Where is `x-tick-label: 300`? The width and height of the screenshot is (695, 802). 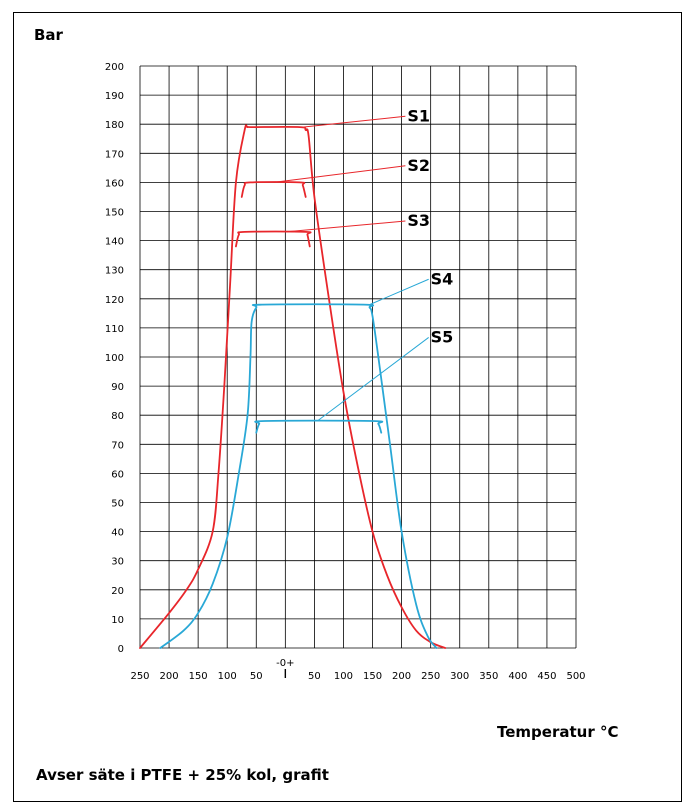
x-tick-label: 300 is located at coordinates (459, 676).